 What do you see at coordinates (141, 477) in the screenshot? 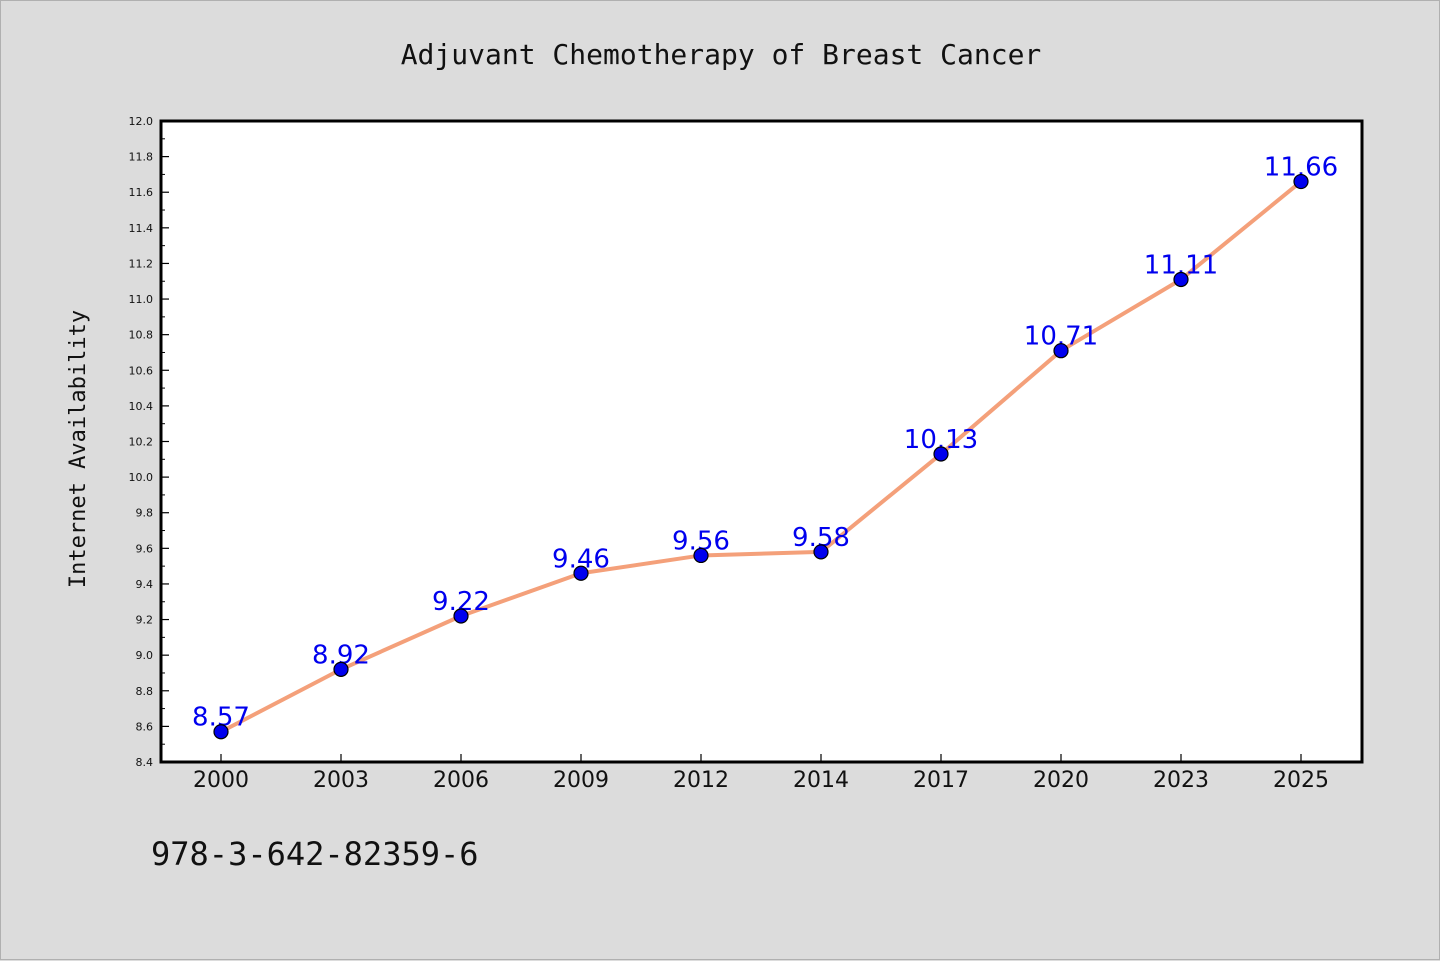
I see `y-tick-label: 10.0` at bounding box center [141, 477].